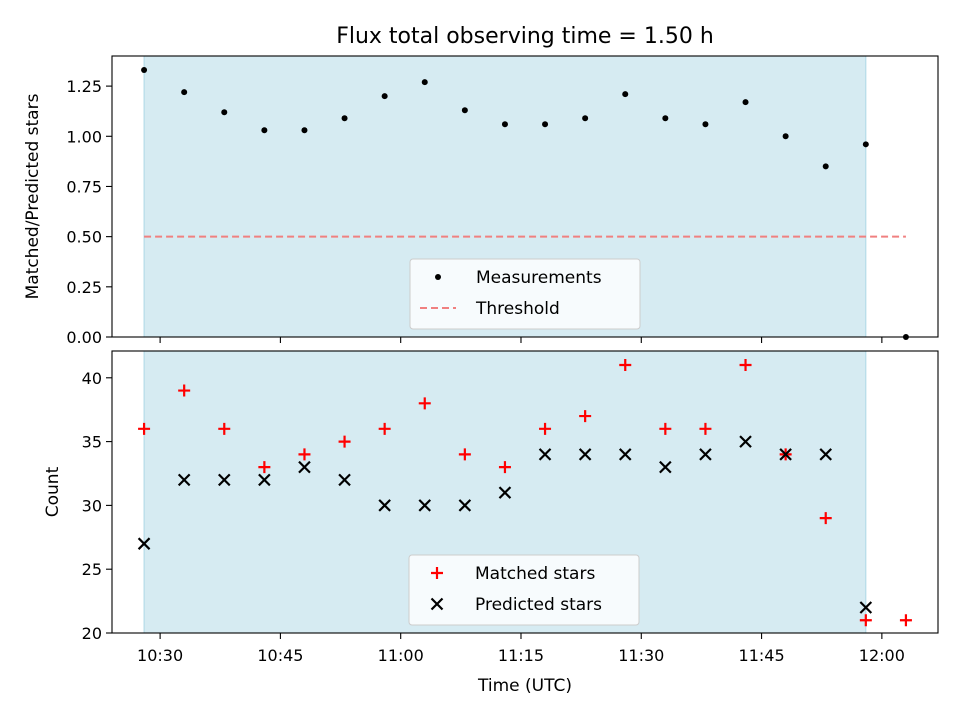 The height and width of the screenshot is (720, 960). Describe the element at coordinates (641, 655) in the screenshot. I see `bottom-xtick-label: 11:30` at that location.